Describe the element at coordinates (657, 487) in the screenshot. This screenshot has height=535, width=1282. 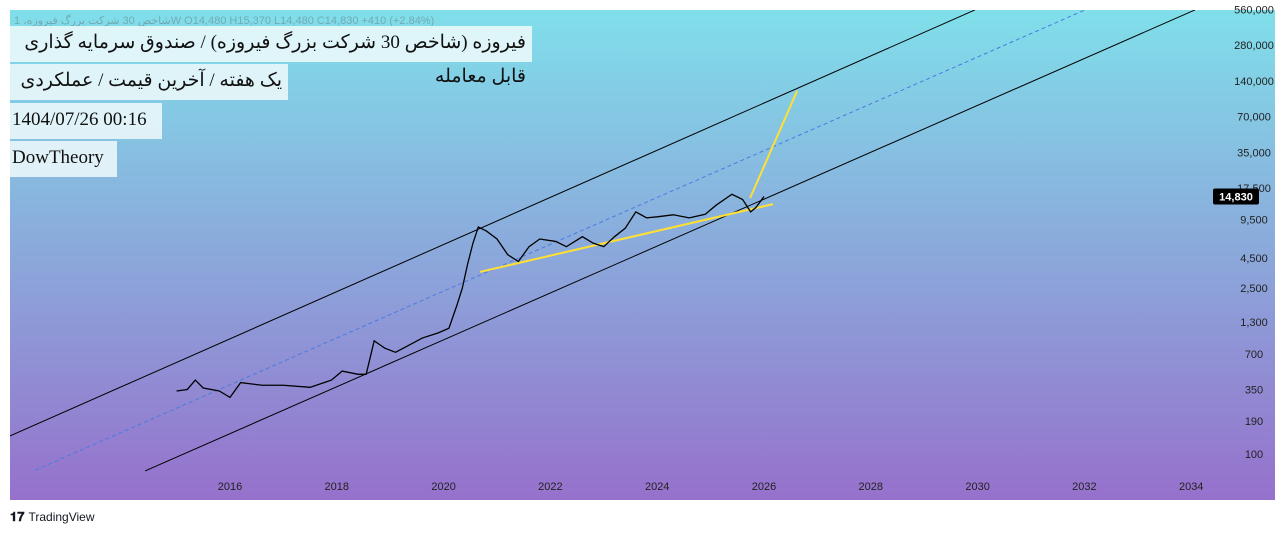
I see `x-tick-label: 2024` at that location.